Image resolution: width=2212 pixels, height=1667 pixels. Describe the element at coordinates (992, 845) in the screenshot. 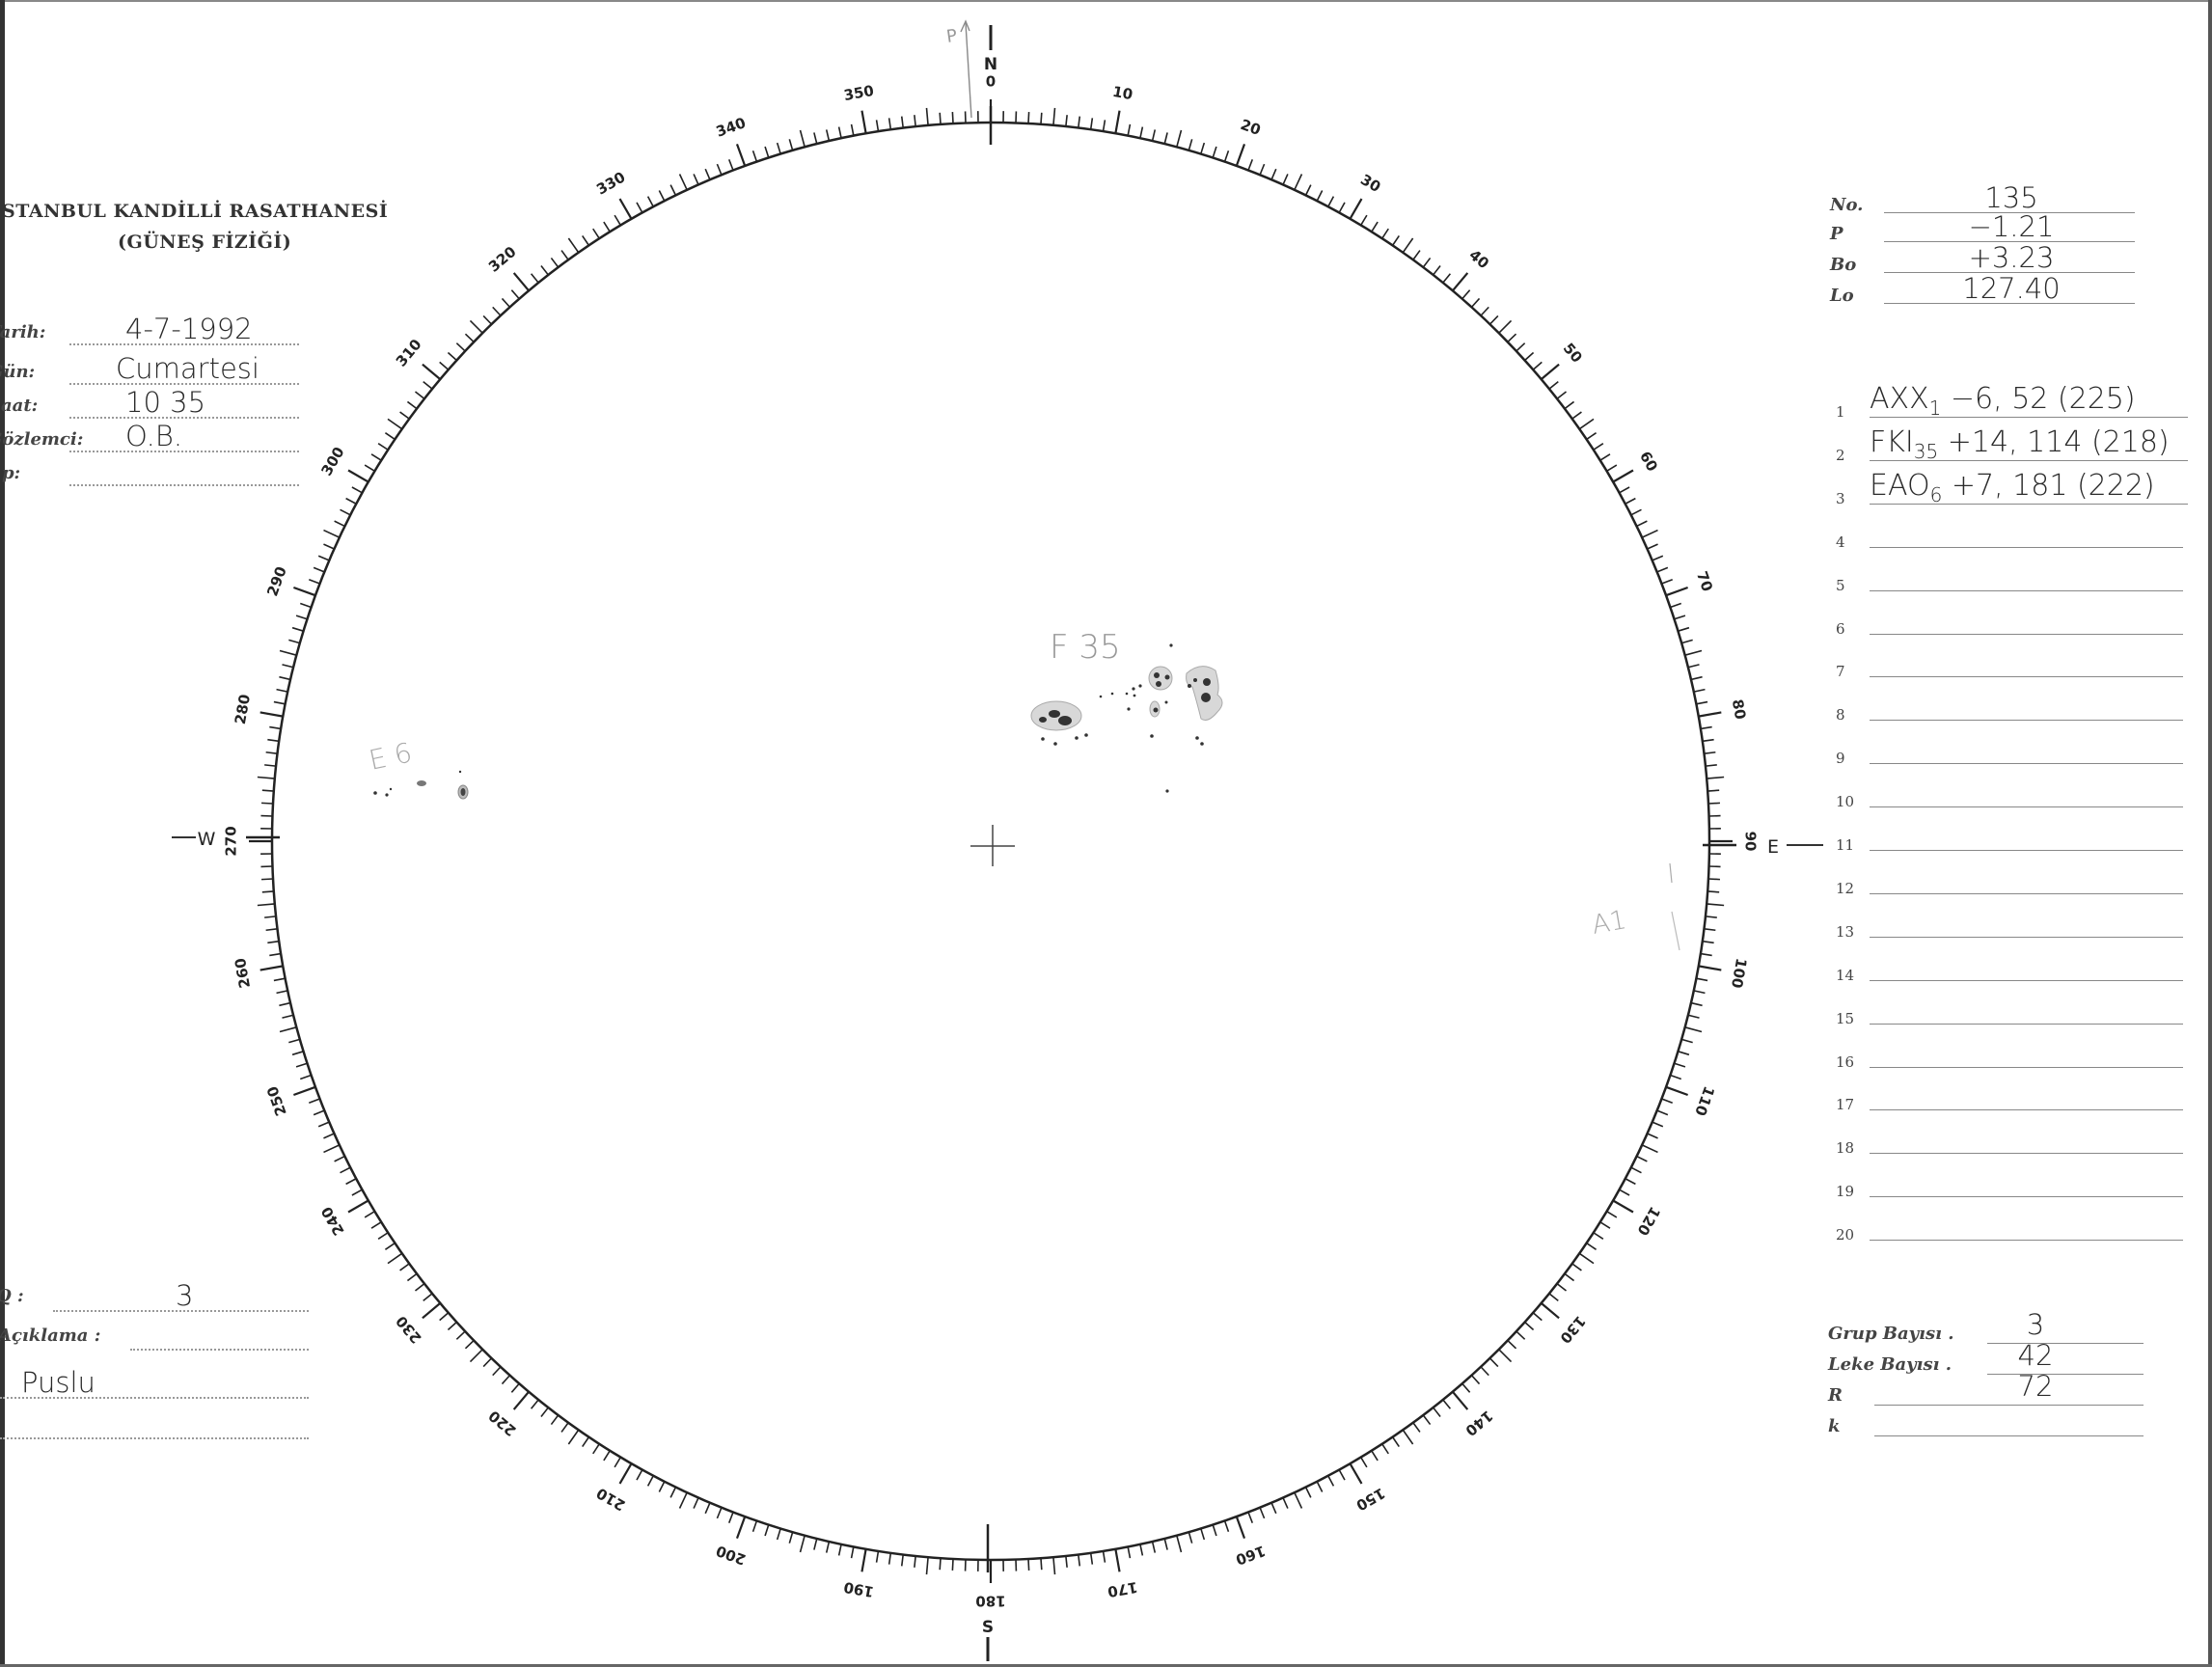

I see `center-crosshair` at that location.